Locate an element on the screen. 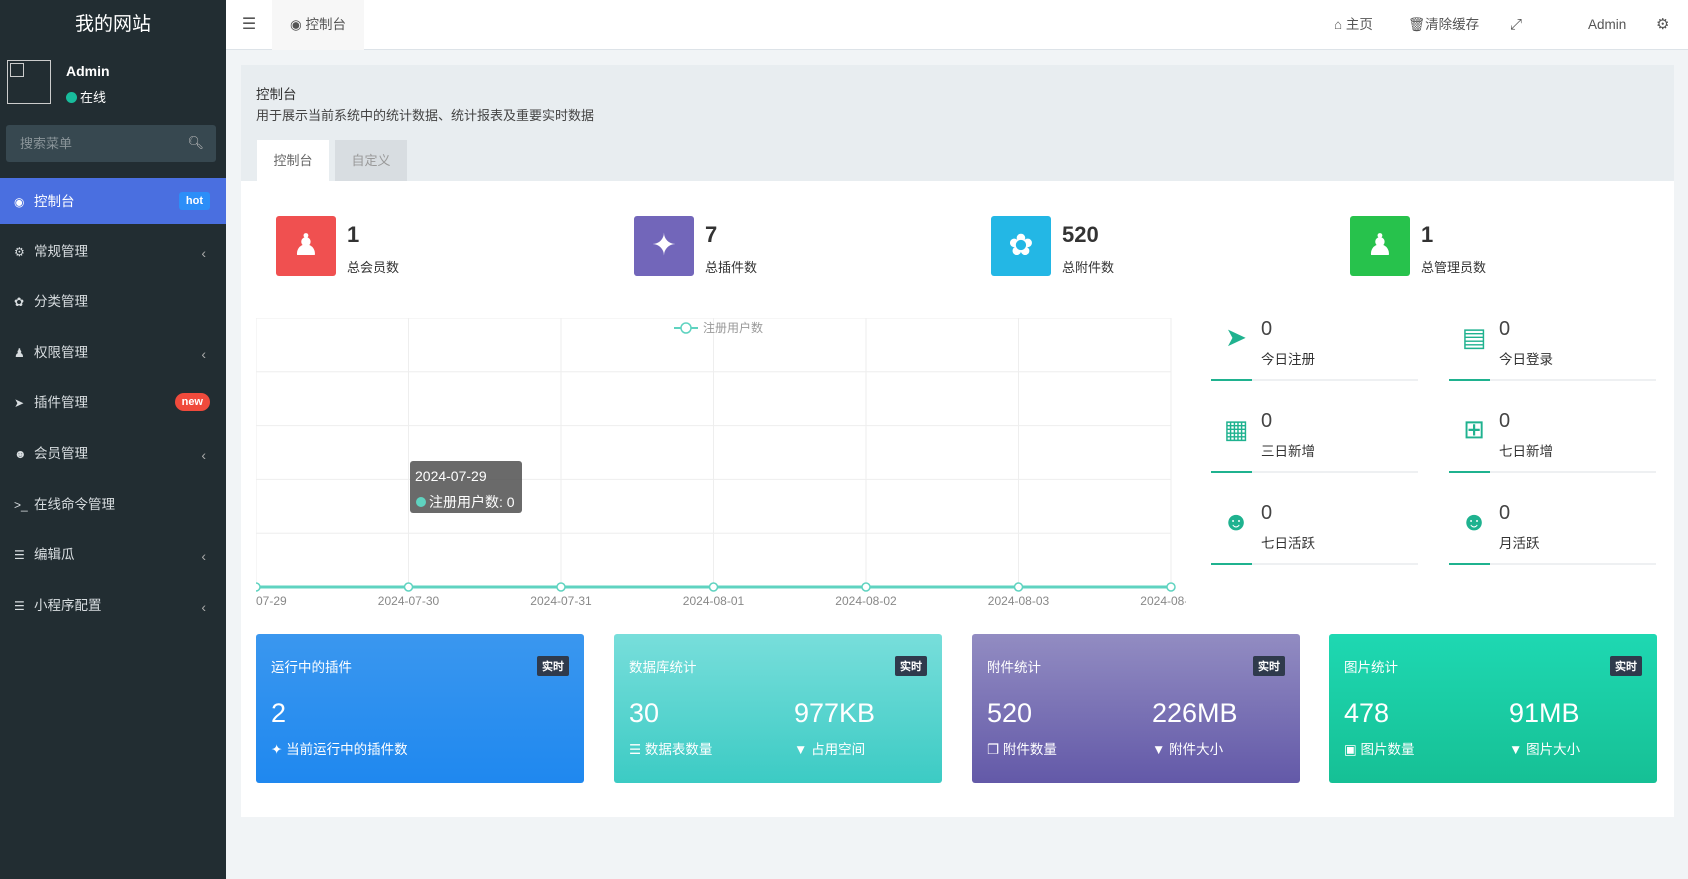 Image resolution: width=1688 pixels, height=879 pixels. online-dot-icon is located at coordinates (71, 97).